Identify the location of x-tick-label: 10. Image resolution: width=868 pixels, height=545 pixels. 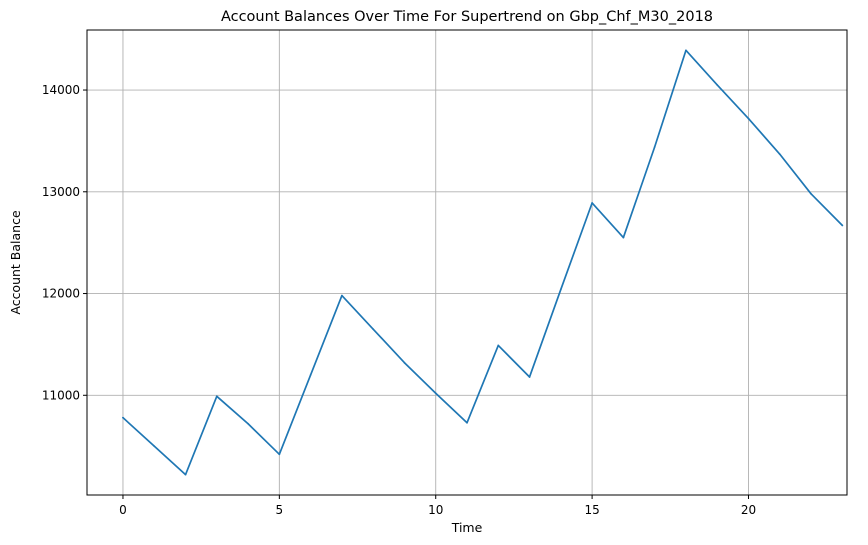
(435, 510).